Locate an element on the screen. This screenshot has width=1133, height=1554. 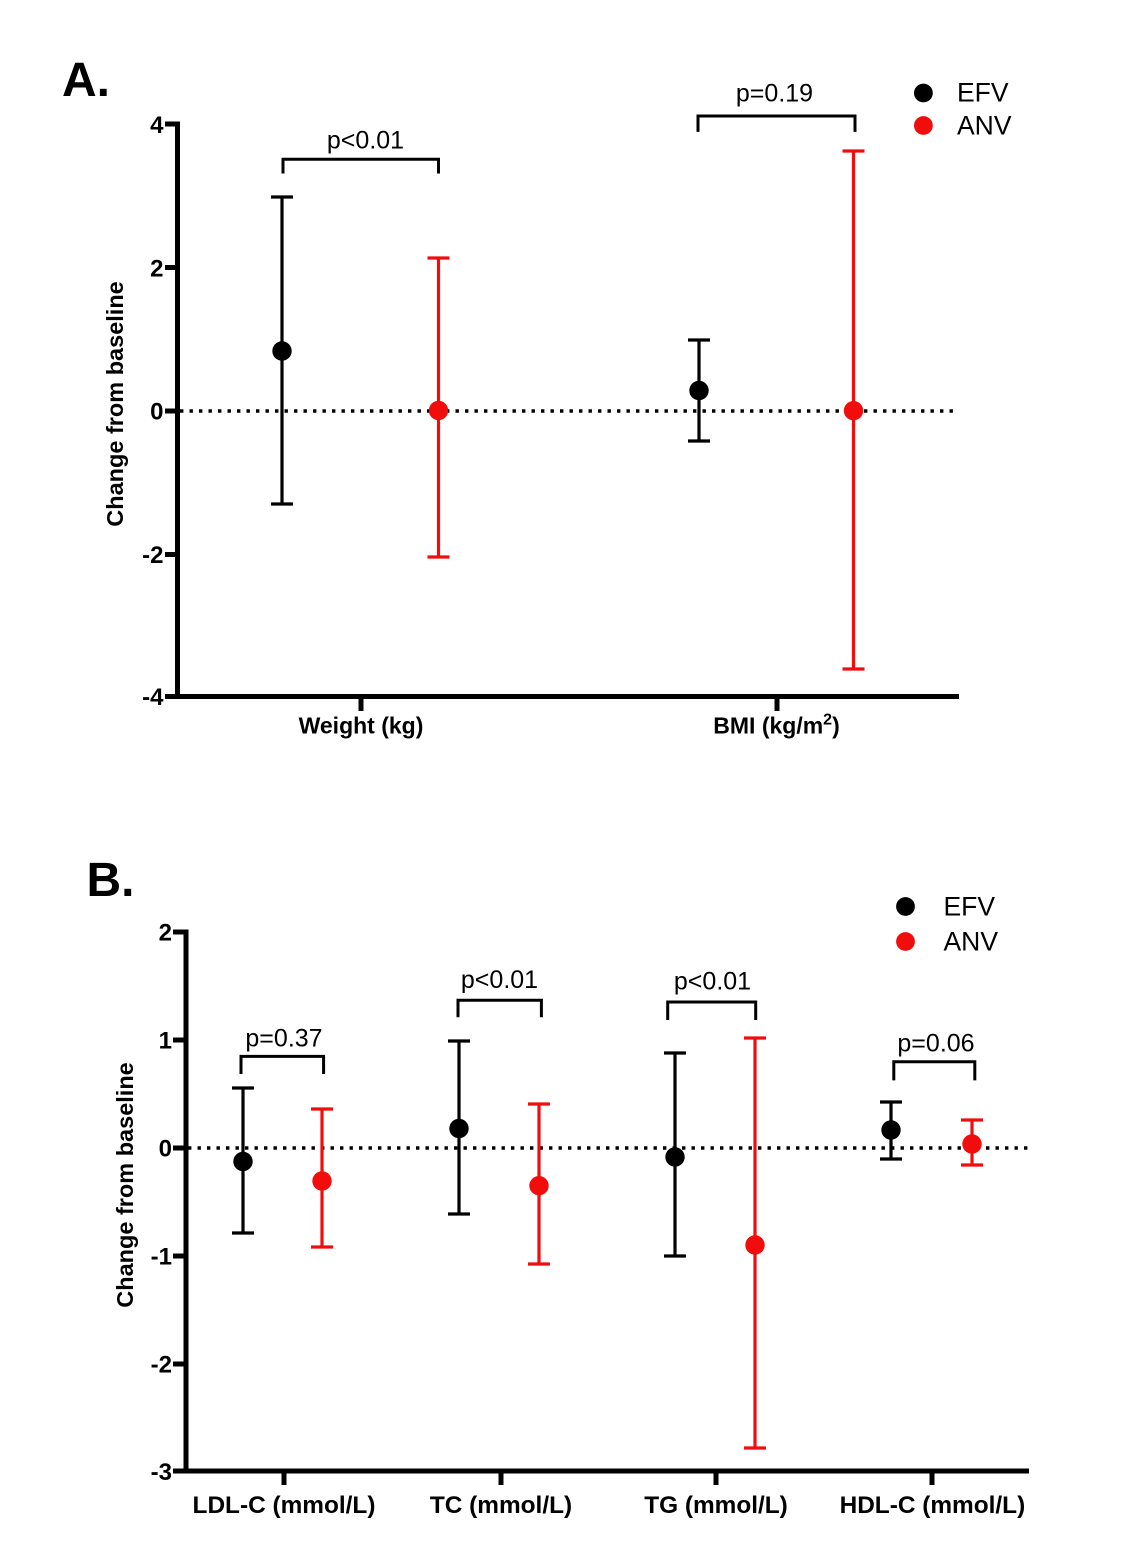
svg-text: -4 is located at coordinates (153, 697).